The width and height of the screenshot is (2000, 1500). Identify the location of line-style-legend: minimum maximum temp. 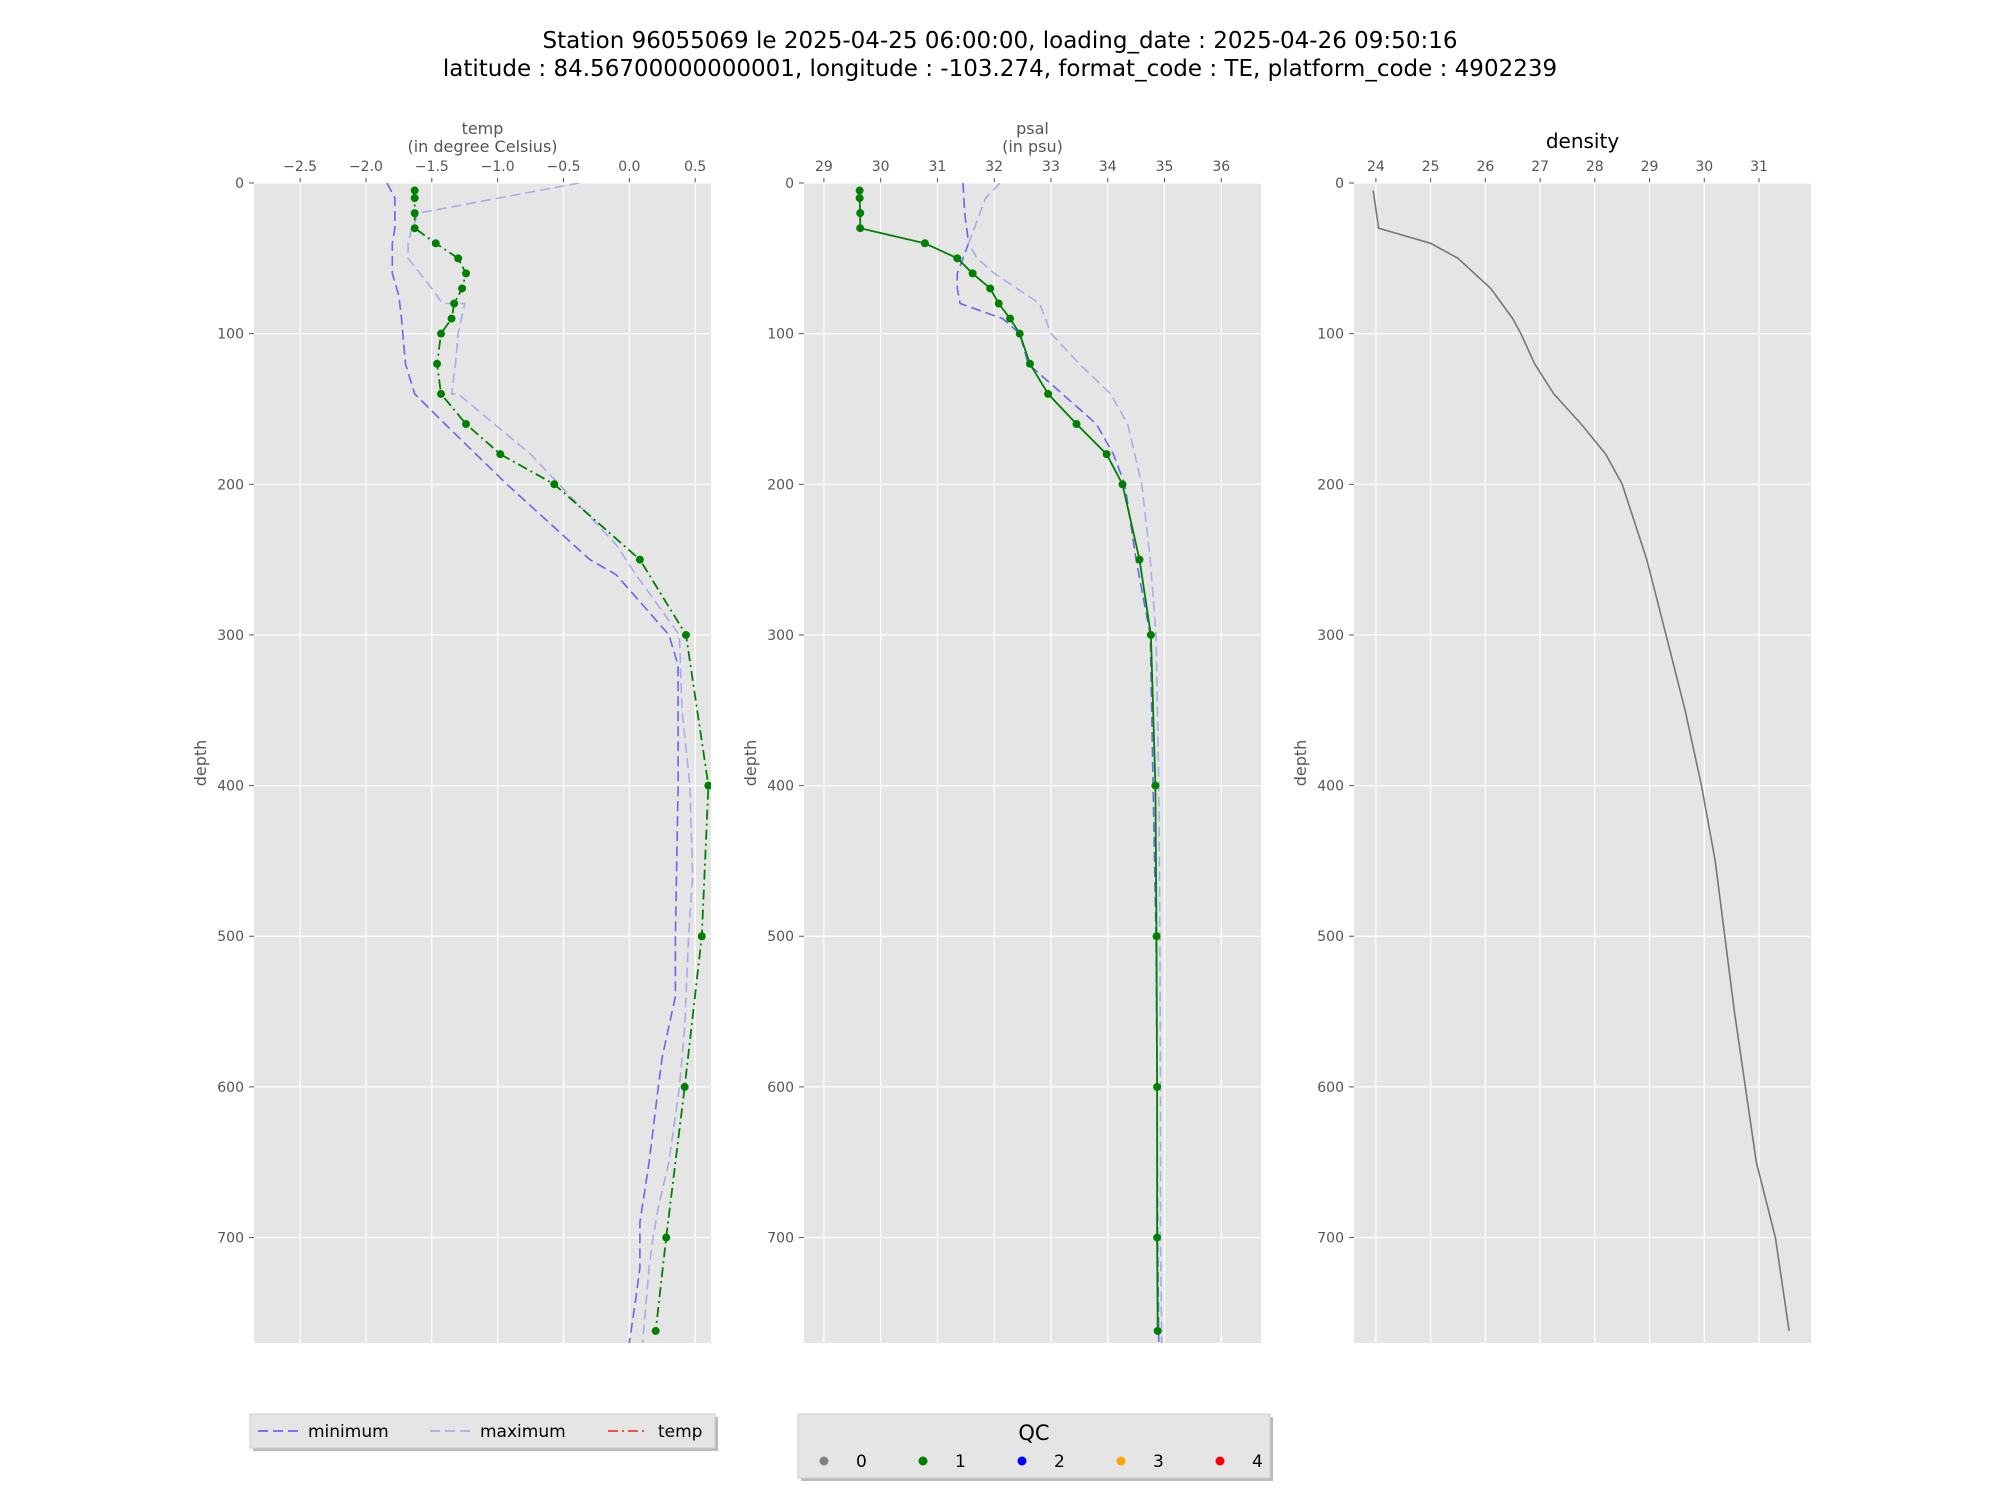
(483, 1432).